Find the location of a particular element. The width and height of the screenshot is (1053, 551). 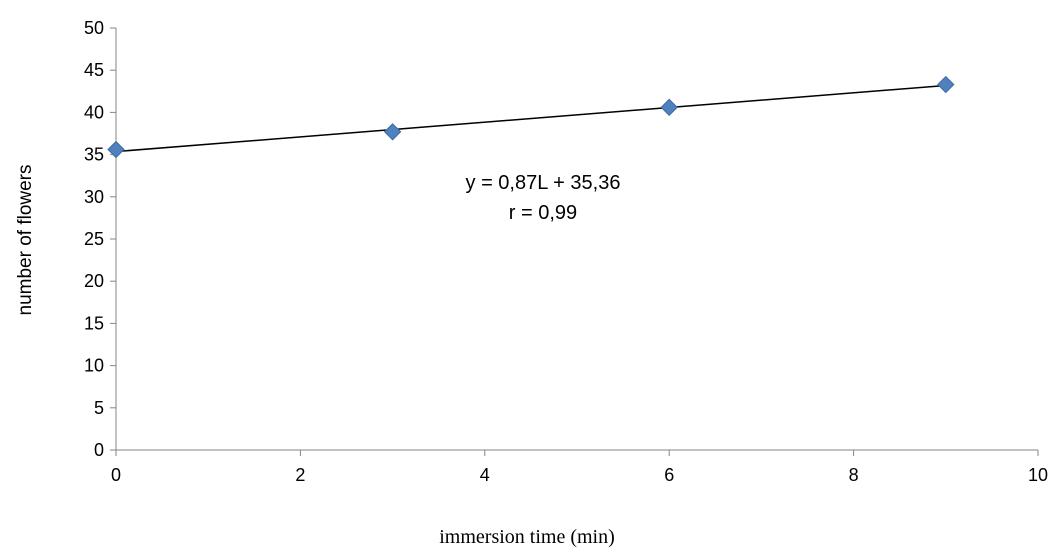

y-axis-ticks: 0 5 10 15 20 25 30 35 40 45 50 is located at coordinates (100, 239).